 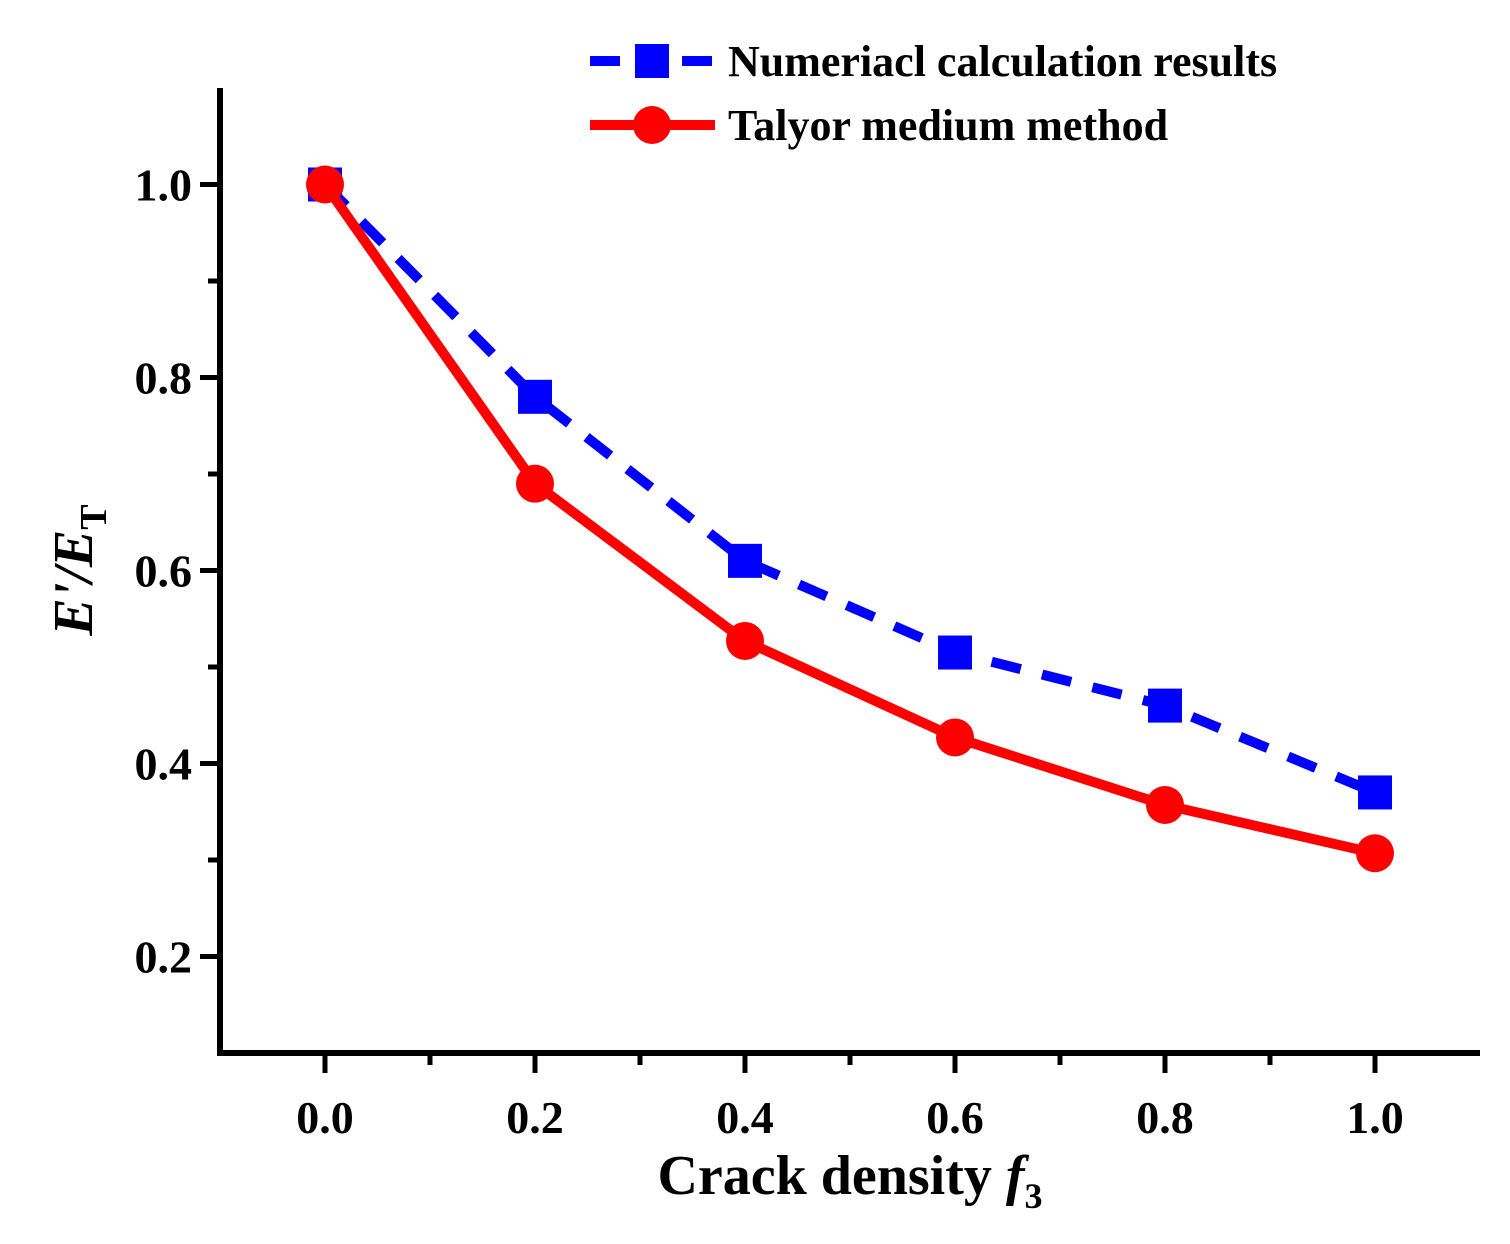 What do you see at coordinates (1375, 1117) in the screenshot?
I see `x-tick-label: 1.0` at bounding box center [1375, 1117].